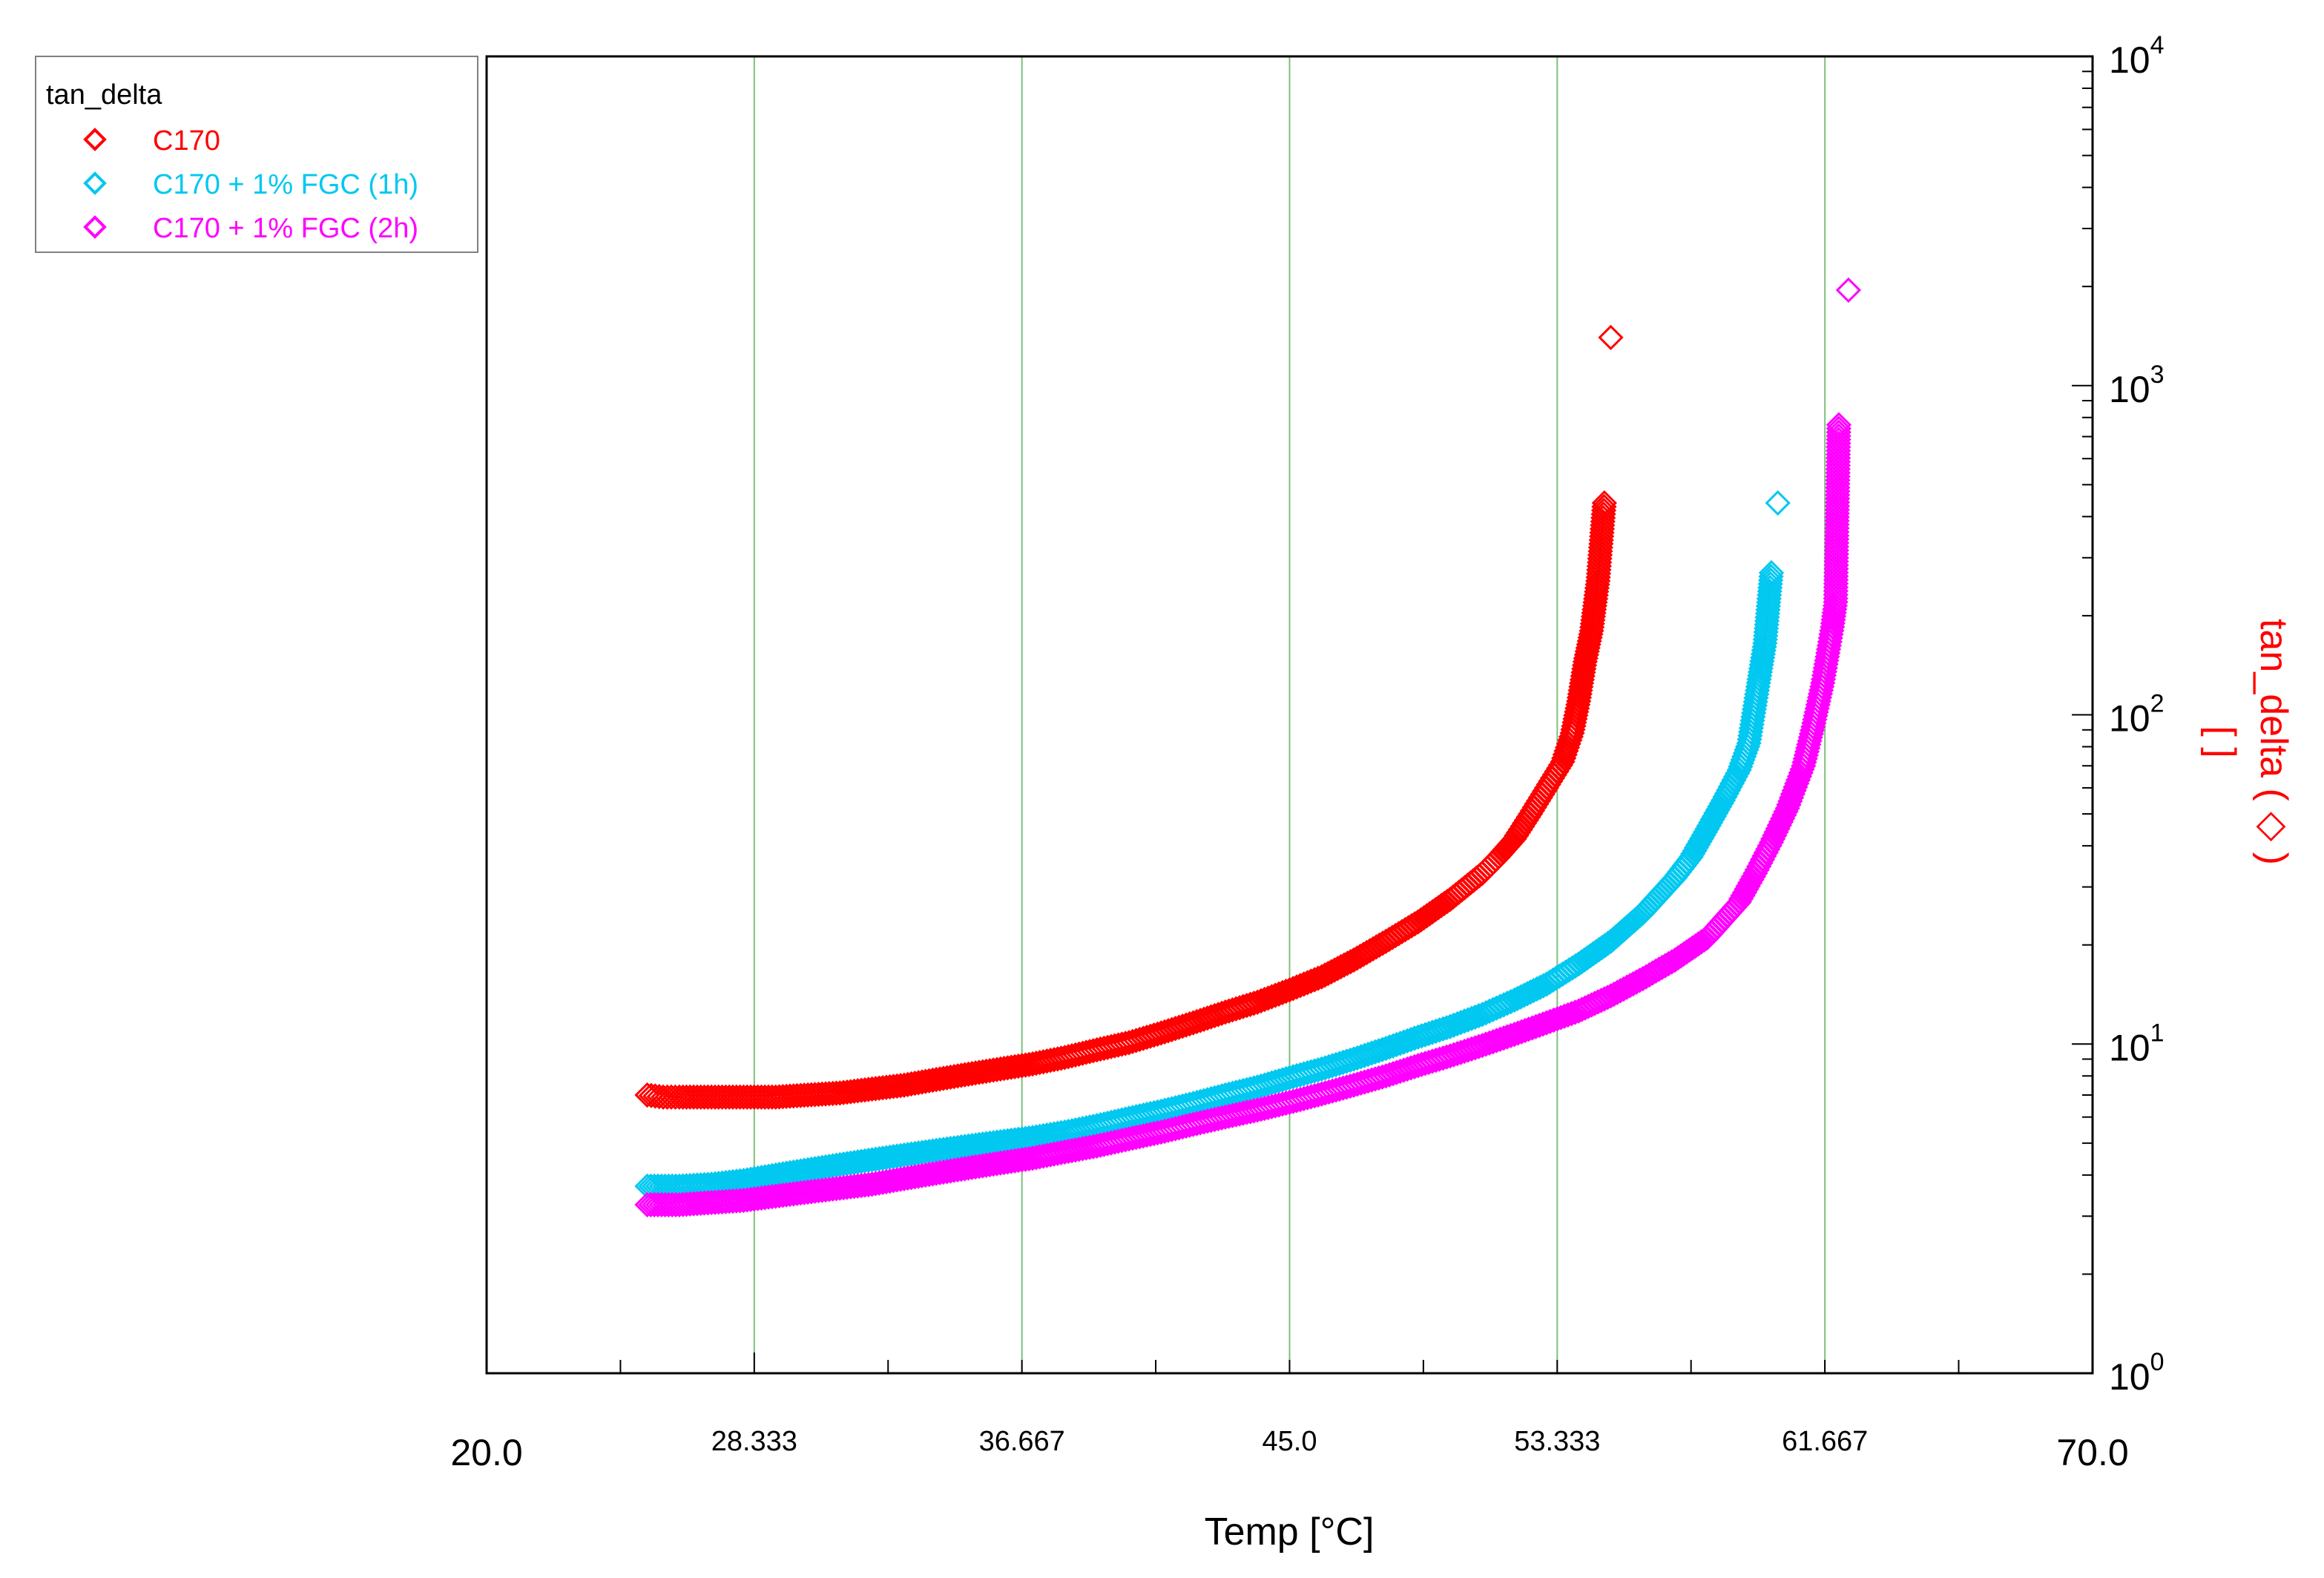 This screenshot has width=2324, height=1578. Describe the element at coordinates (186, 141) in the screenshot. I see `legend-label-c170: C170` at that location.